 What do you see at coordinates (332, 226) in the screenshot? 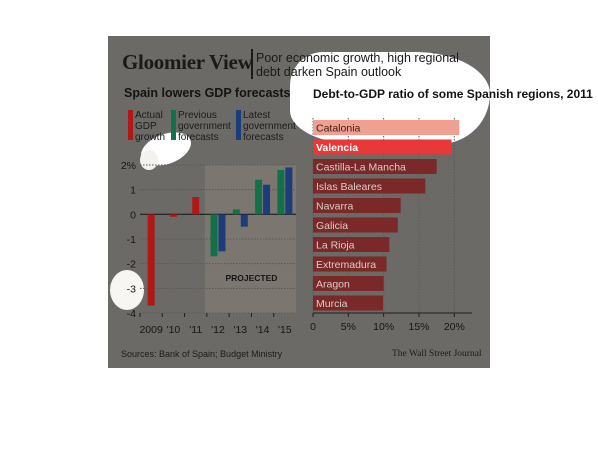
I see `region-label: Galicia` at bounding box center [332, 226].